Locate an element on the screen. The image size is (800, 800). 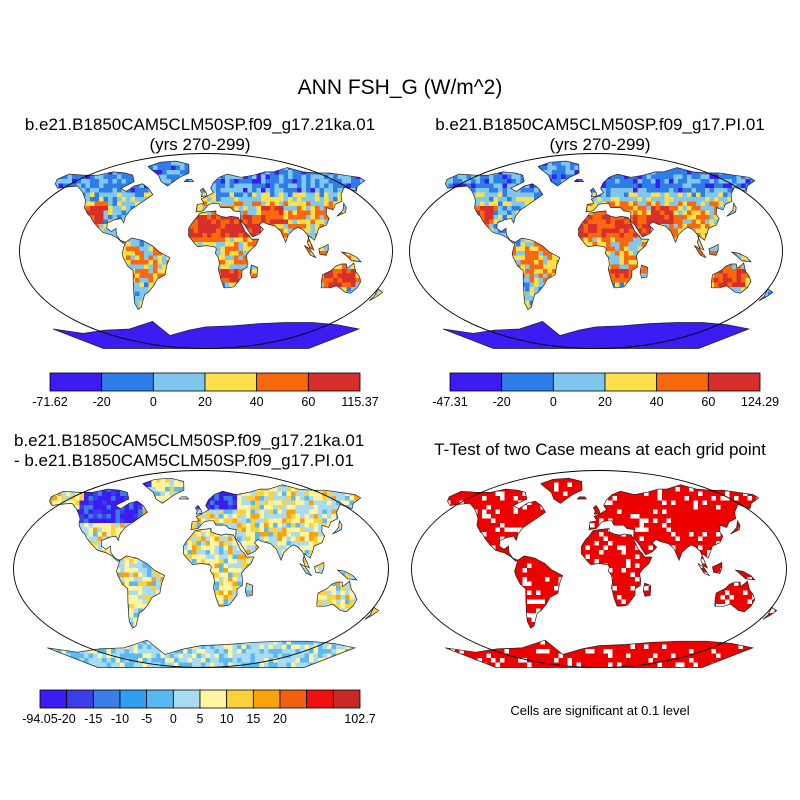
colorbar-difference-label: -5 is located at coordinates (146, 719).